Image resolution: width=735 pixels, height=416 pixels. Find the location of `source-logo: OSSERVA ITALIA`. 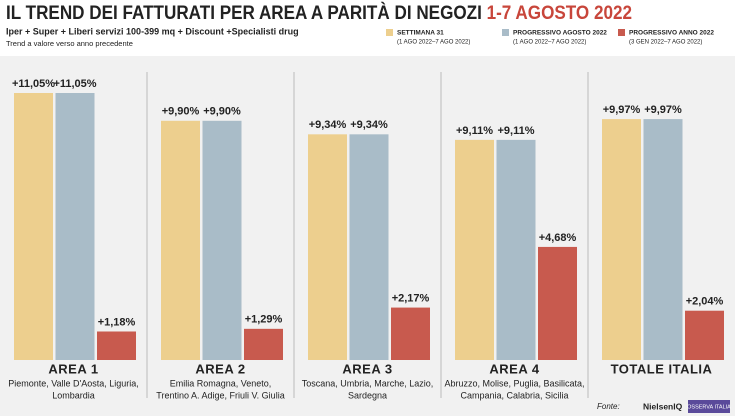

source-logo: OSSERVA ITALIA is located at coordinates (709, 407).